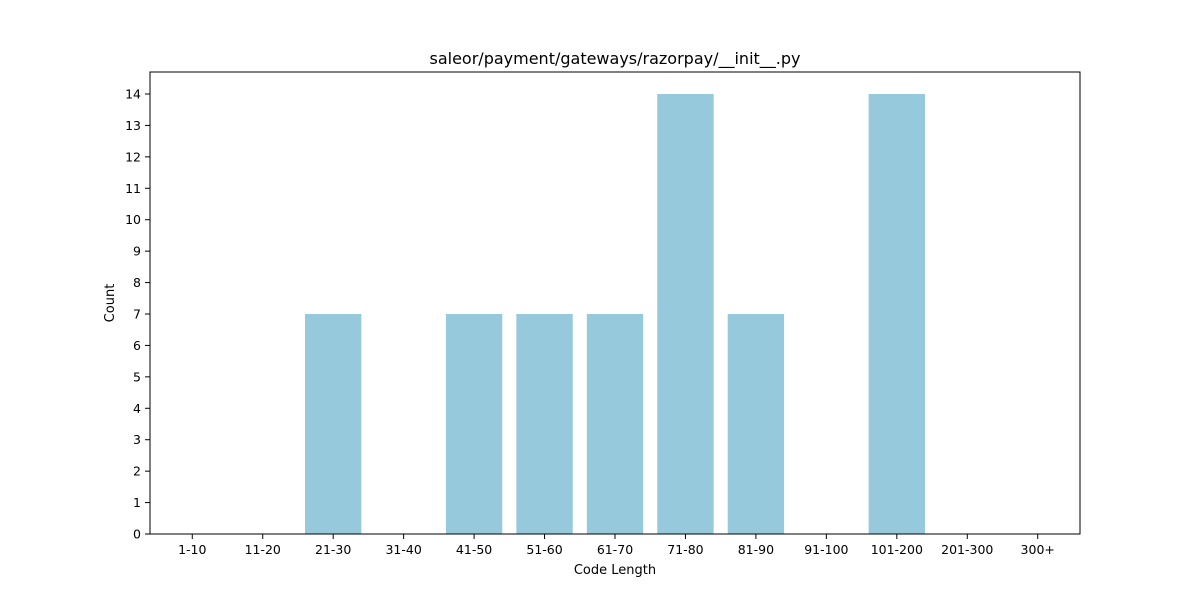 The width and height of the screenshot is (1200, 600). What do you see at coordinates (137, 502) in the screenshot?
I see `y-tick-label: 1` at bounding box center [137, 502].